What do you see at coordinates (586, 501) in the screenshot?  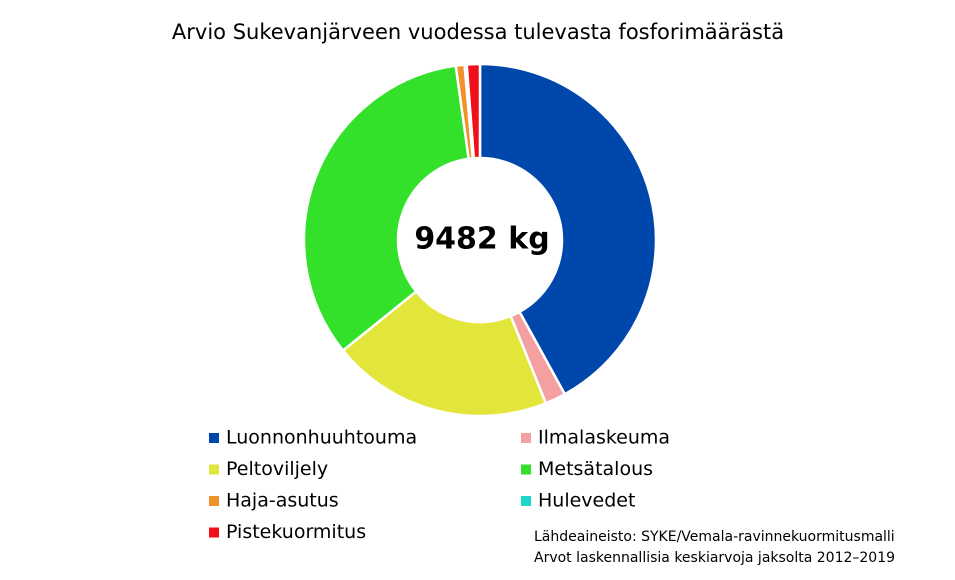 I see `legend-label: Hulevedet` at bounding box center [586, 501].